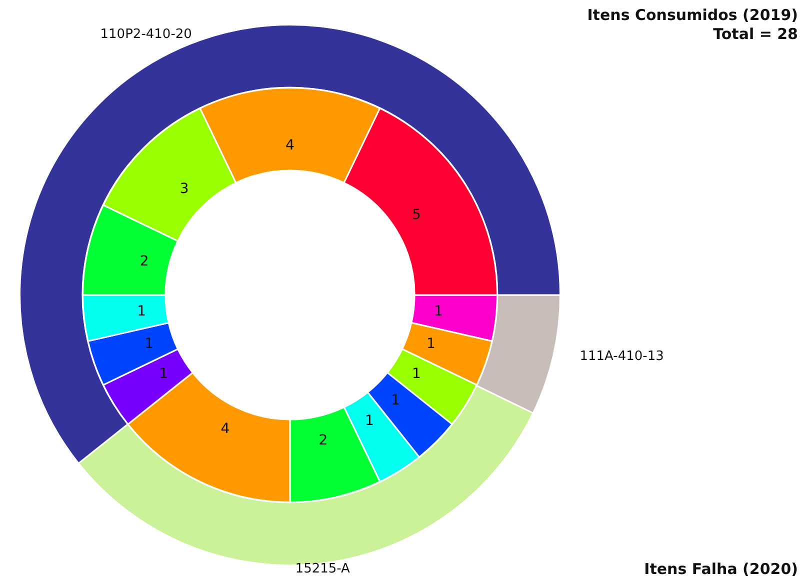  What do you see at coordinates (146, 34) in the screenshot?
I see `slice-label: 110P2-410-20` at bounding box center [146, 34].